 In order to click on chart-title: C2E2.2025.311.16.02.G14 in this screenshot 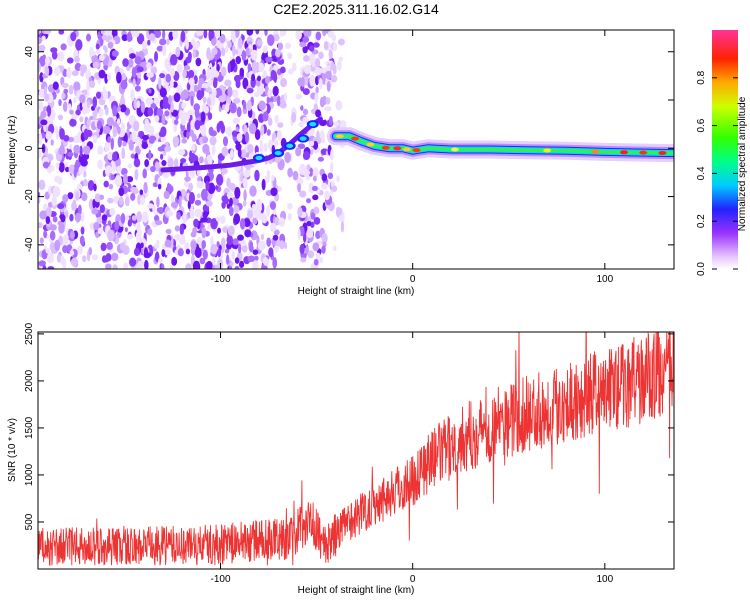, I will do `click(356, 9)`.